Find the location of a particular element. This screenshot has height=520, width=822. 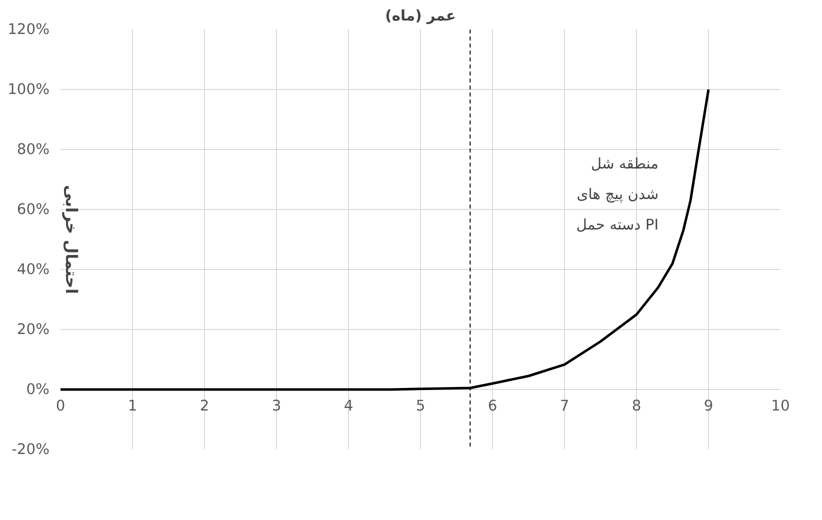

x-tick-label: 1 is located at coordinates (133, 406).